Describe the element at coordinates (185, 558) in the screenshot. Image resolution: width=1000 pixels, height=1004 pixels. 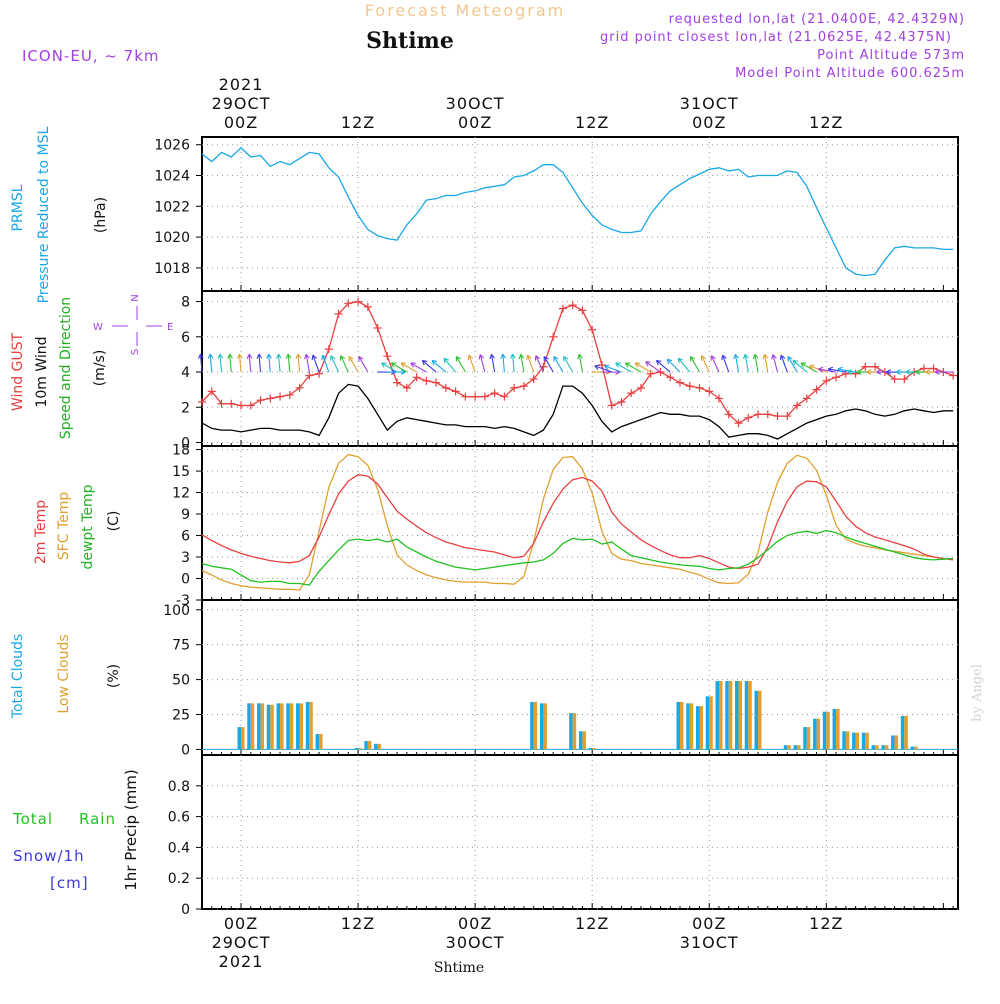
I see `temp-ytick-label: 3` at that location.